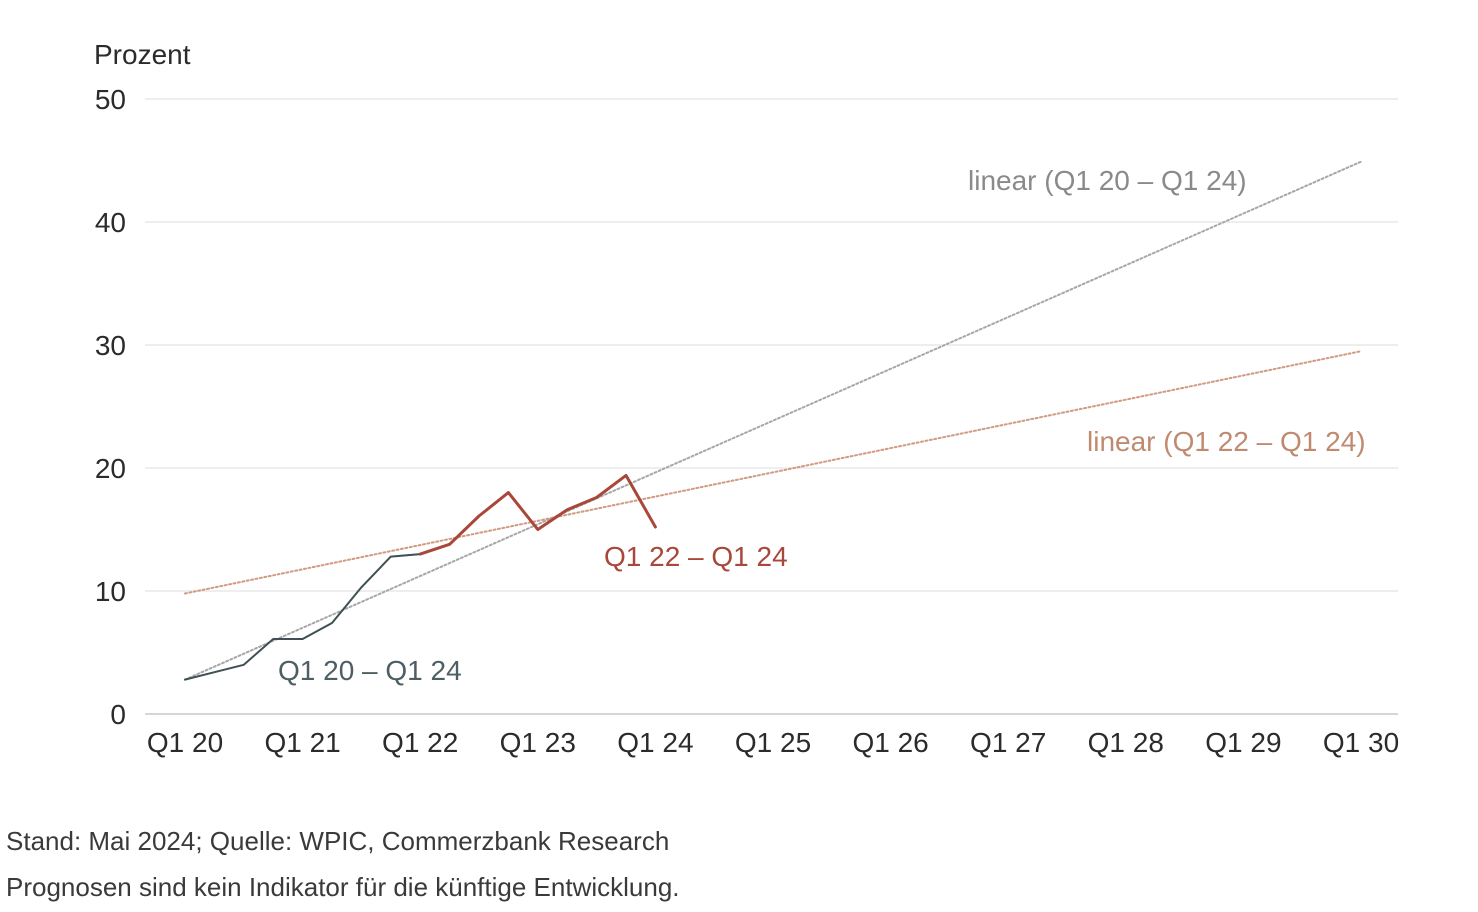 This screenshot has width=1478, height=912. What do you see at coordinates (142, 54) in the screenshot?
I see `y-axis-label: Prozent` at bounding box center [142, 54].